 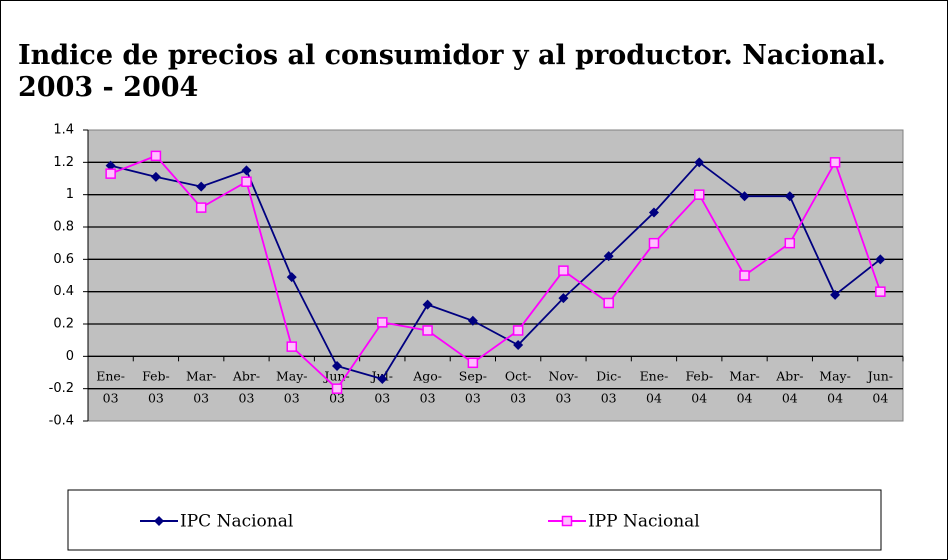 I want to click on x-tick-label: Feb-03, so click(x=156, y=386).